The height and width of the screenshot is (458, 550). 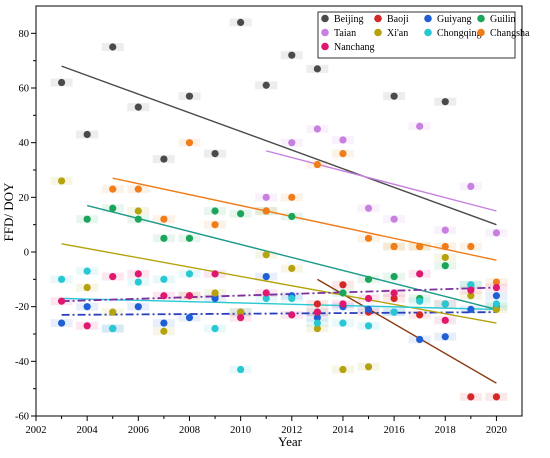 What do you see at coordinates (459, 33) in the screenshot?
I see `legend-label-chongqing: Chongqing` at bounding box center [459, 33].